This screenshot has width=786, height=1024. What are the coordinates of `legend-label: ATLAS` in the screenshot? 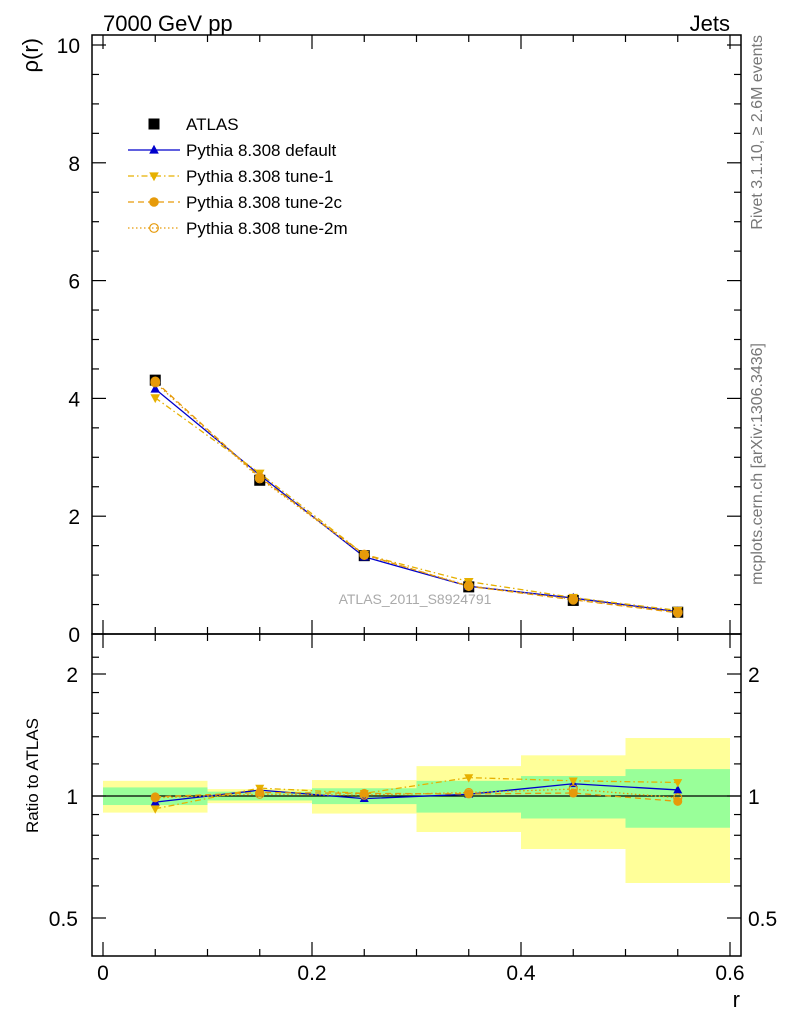 It's located at (212, 124).